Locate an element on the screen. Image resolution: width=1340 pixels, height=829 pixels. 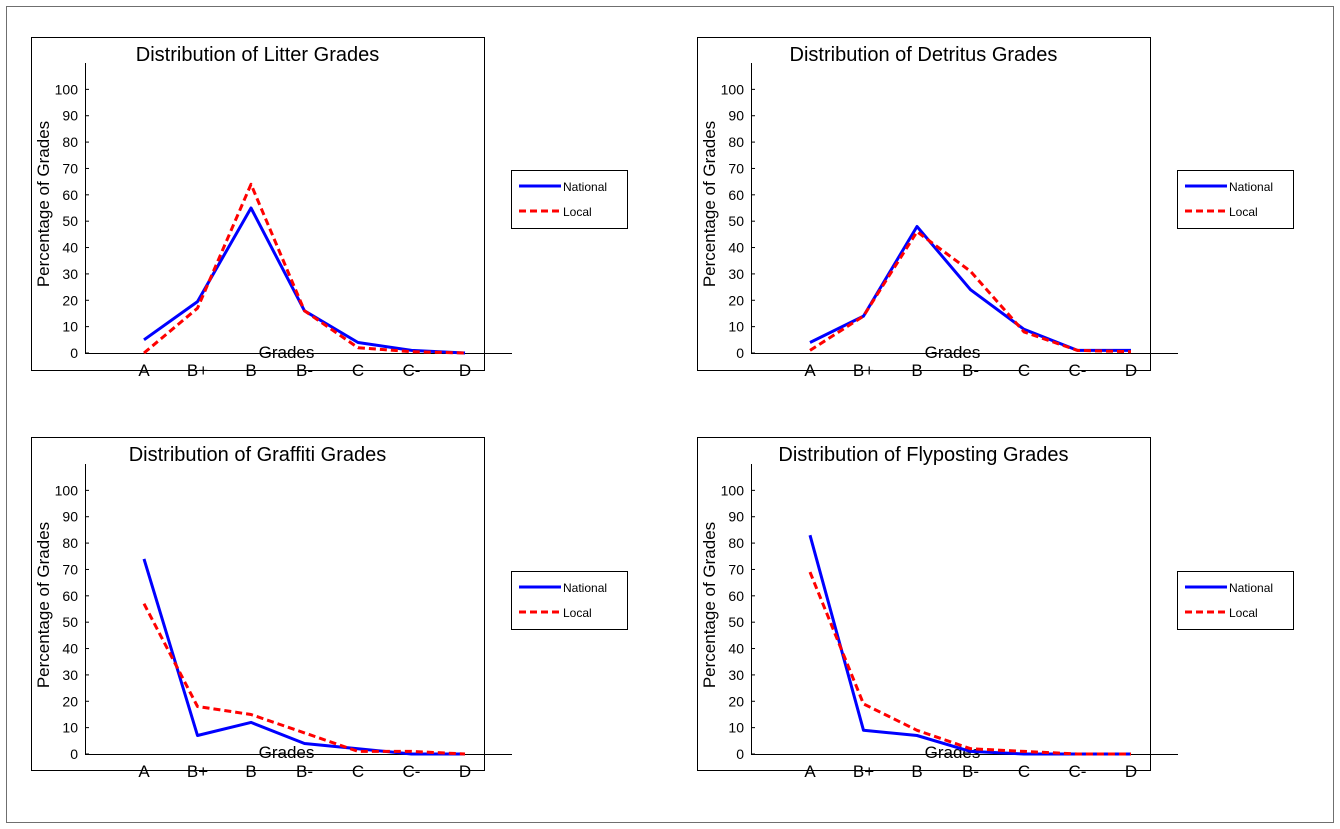
chart-title: Distribution of Litter Grades is located at coordinates (257, 55).